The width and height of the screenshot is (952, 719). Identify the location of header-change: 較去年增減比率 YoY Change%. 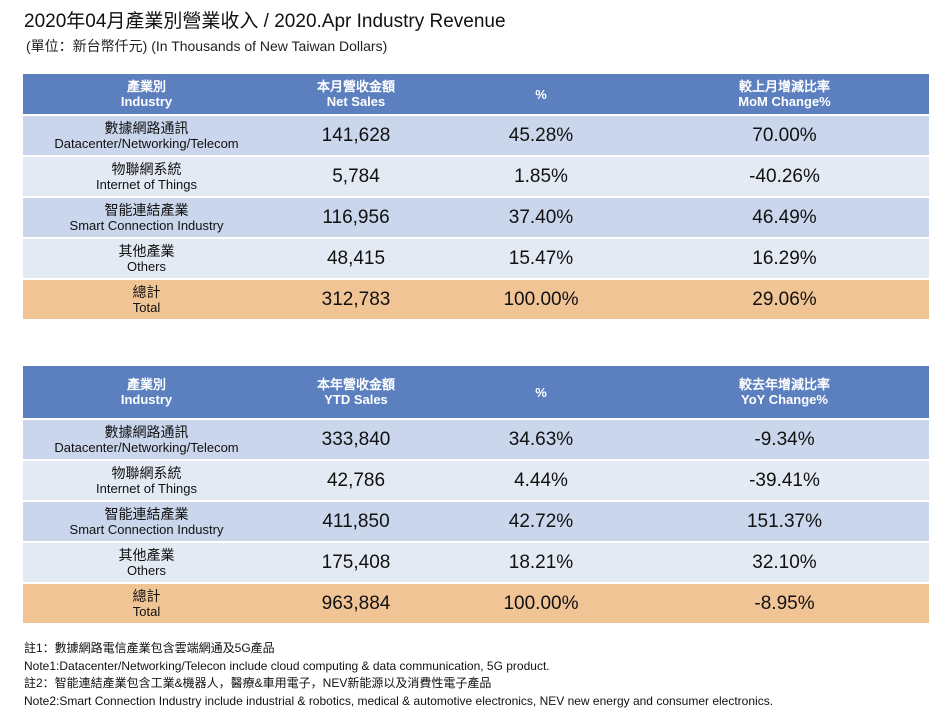
(784, 392).